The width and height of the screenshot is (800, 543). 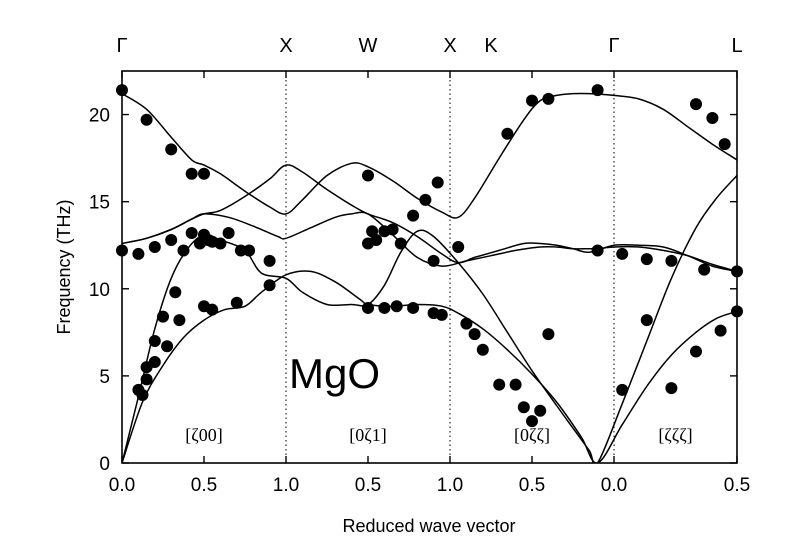 What do you see at coordinates (614, 485) in the screenshot?
I see `x-tick-label-6: 0.0` at bounding box center [614, 485].